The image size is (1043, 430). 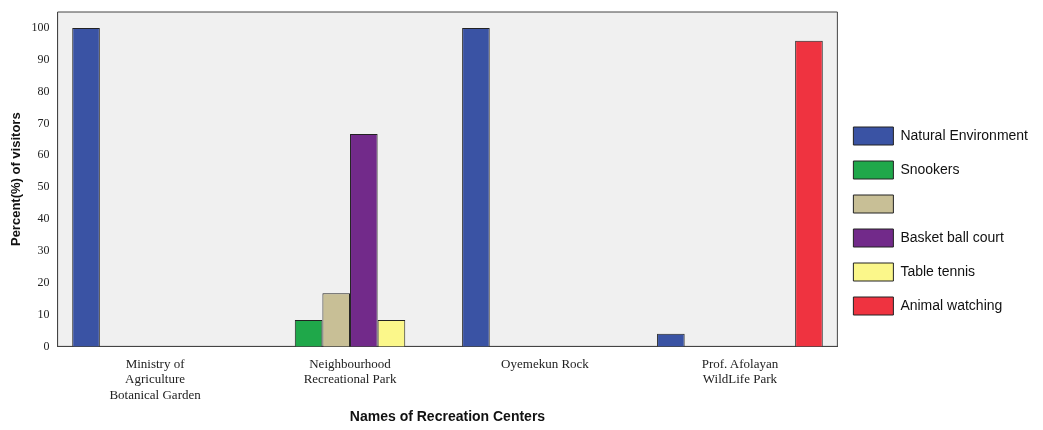 I want to click on legend-label: Animal watching, so click(x=951, y=304).